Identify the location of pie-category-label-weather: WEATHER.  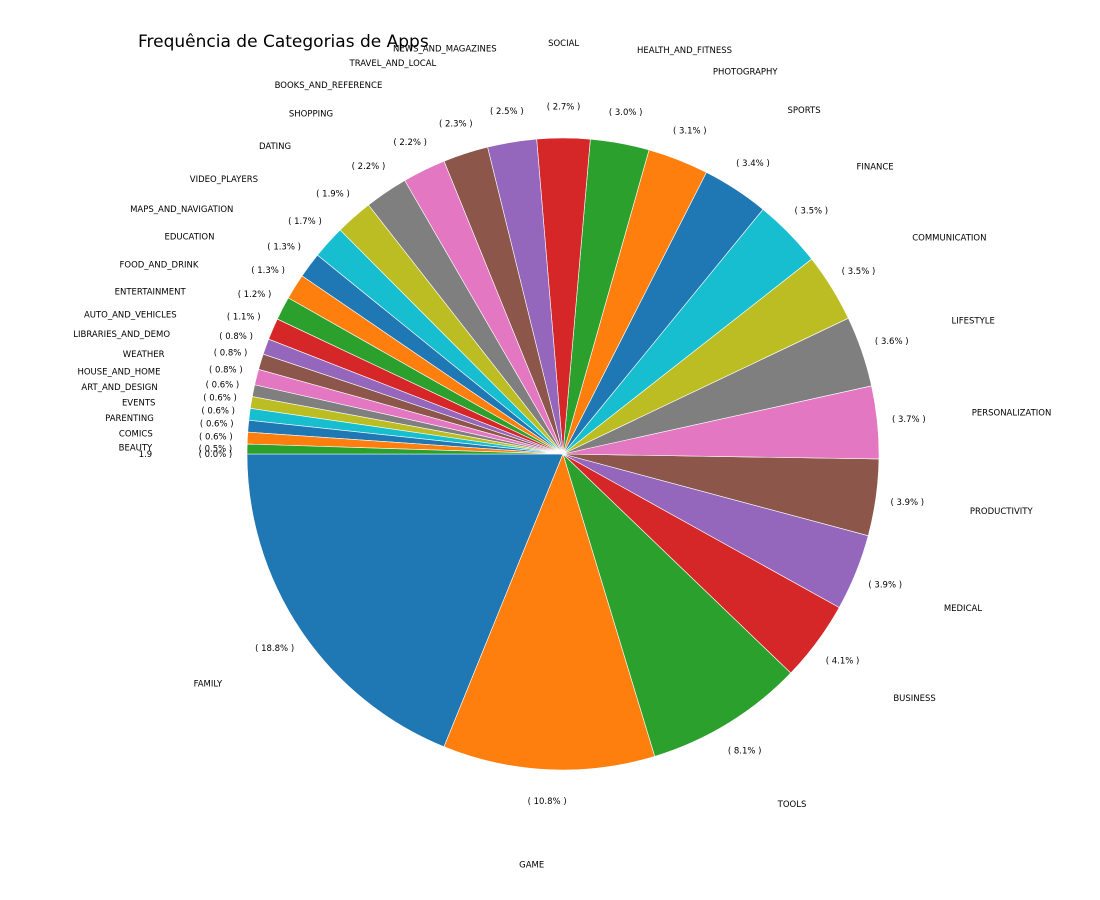
(144, 355).